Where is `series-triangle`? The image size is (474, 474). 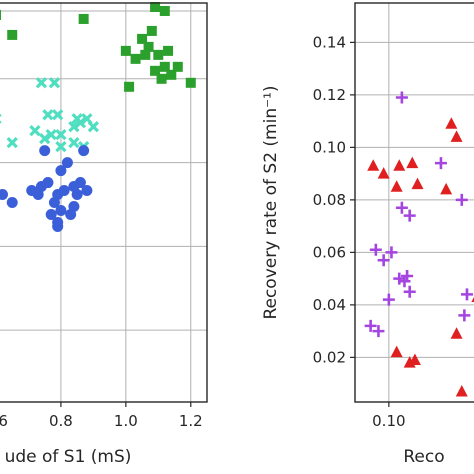 series-triangle is located at coordinates (420, 257).